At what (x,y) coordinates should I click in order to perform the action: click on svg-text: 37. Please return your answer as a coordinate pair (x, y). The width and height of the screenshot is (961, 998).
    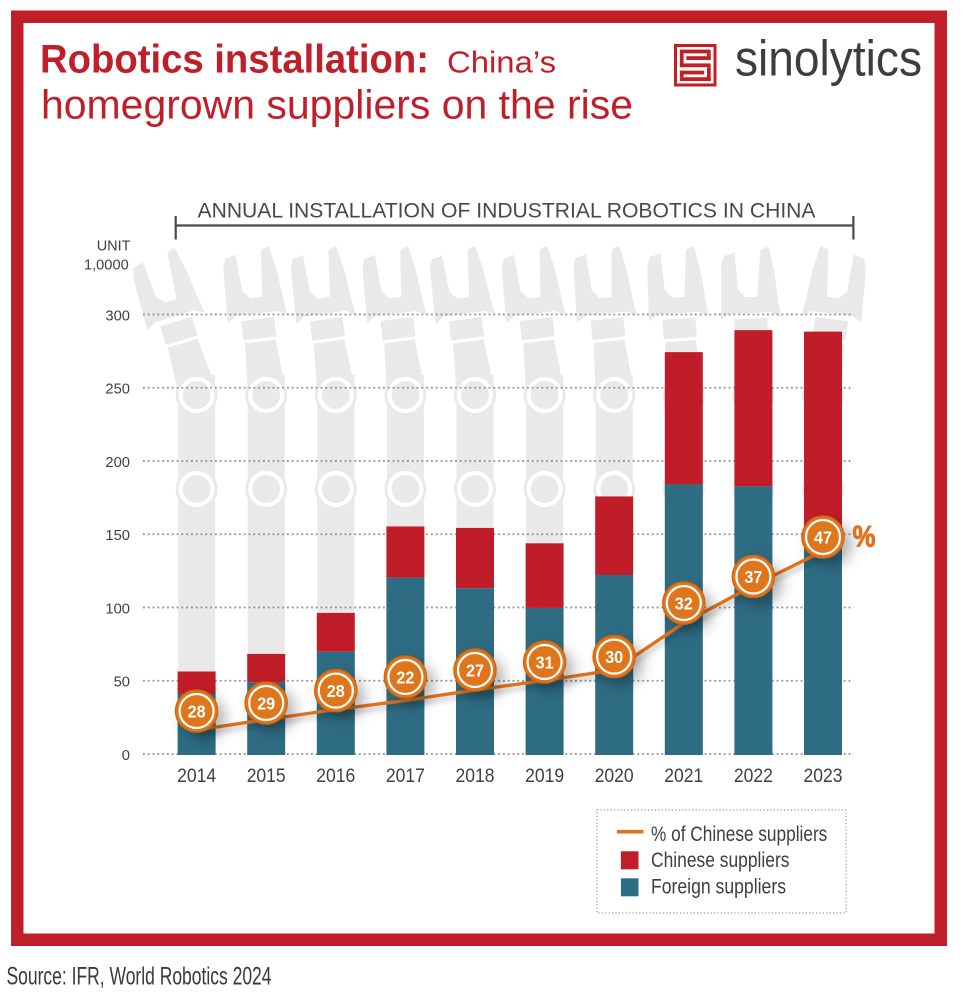
    Looking at the image, I should click on (753, 577).